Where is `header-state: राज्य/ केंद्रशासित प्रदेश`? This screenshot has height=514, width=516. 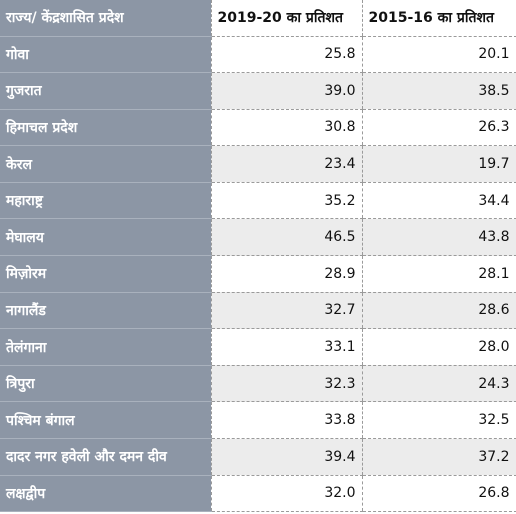 header-state: राज्य/ केंद्रशासित प्रदेश is located at coordinates (105, 18).